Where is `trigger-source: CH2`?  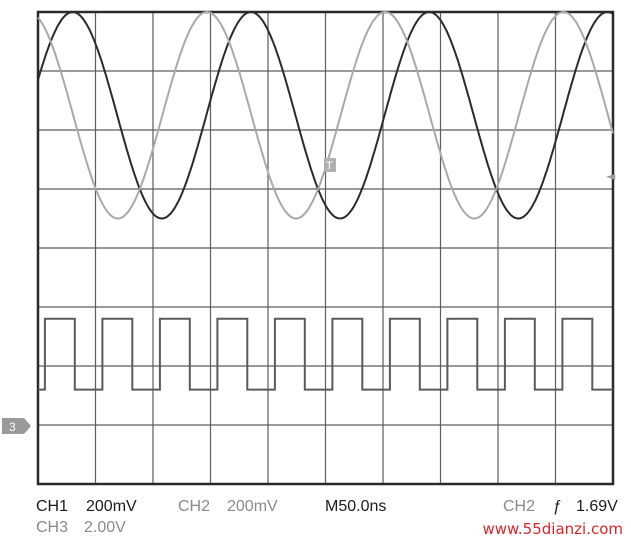
trigger-source: CH2 is located at coordinates (519, 506).